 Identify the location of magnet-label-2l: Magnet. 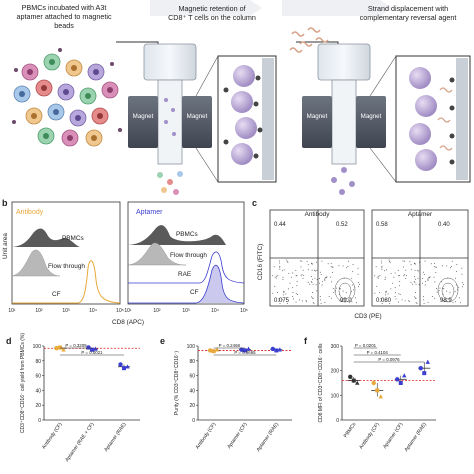
(317, 116).